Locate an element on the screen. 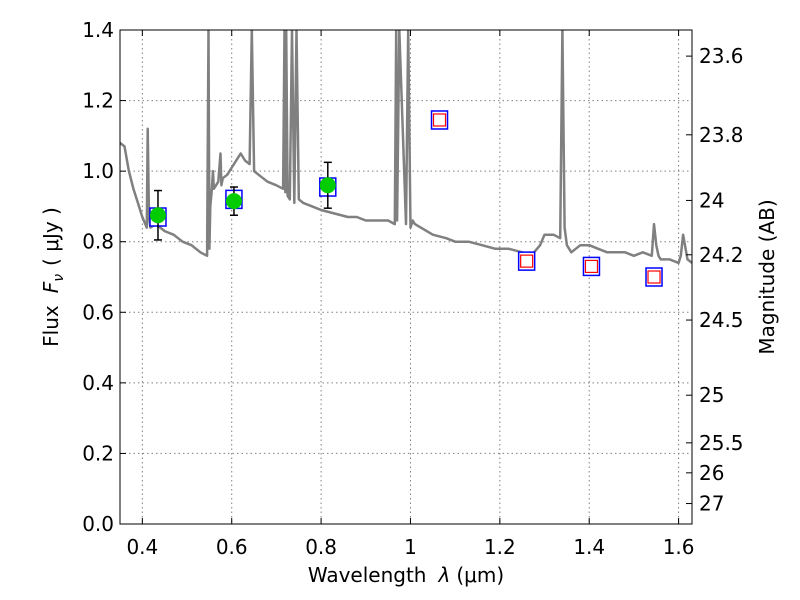  y2-tick-label: 24.2 is located at coordinates (721, 255).